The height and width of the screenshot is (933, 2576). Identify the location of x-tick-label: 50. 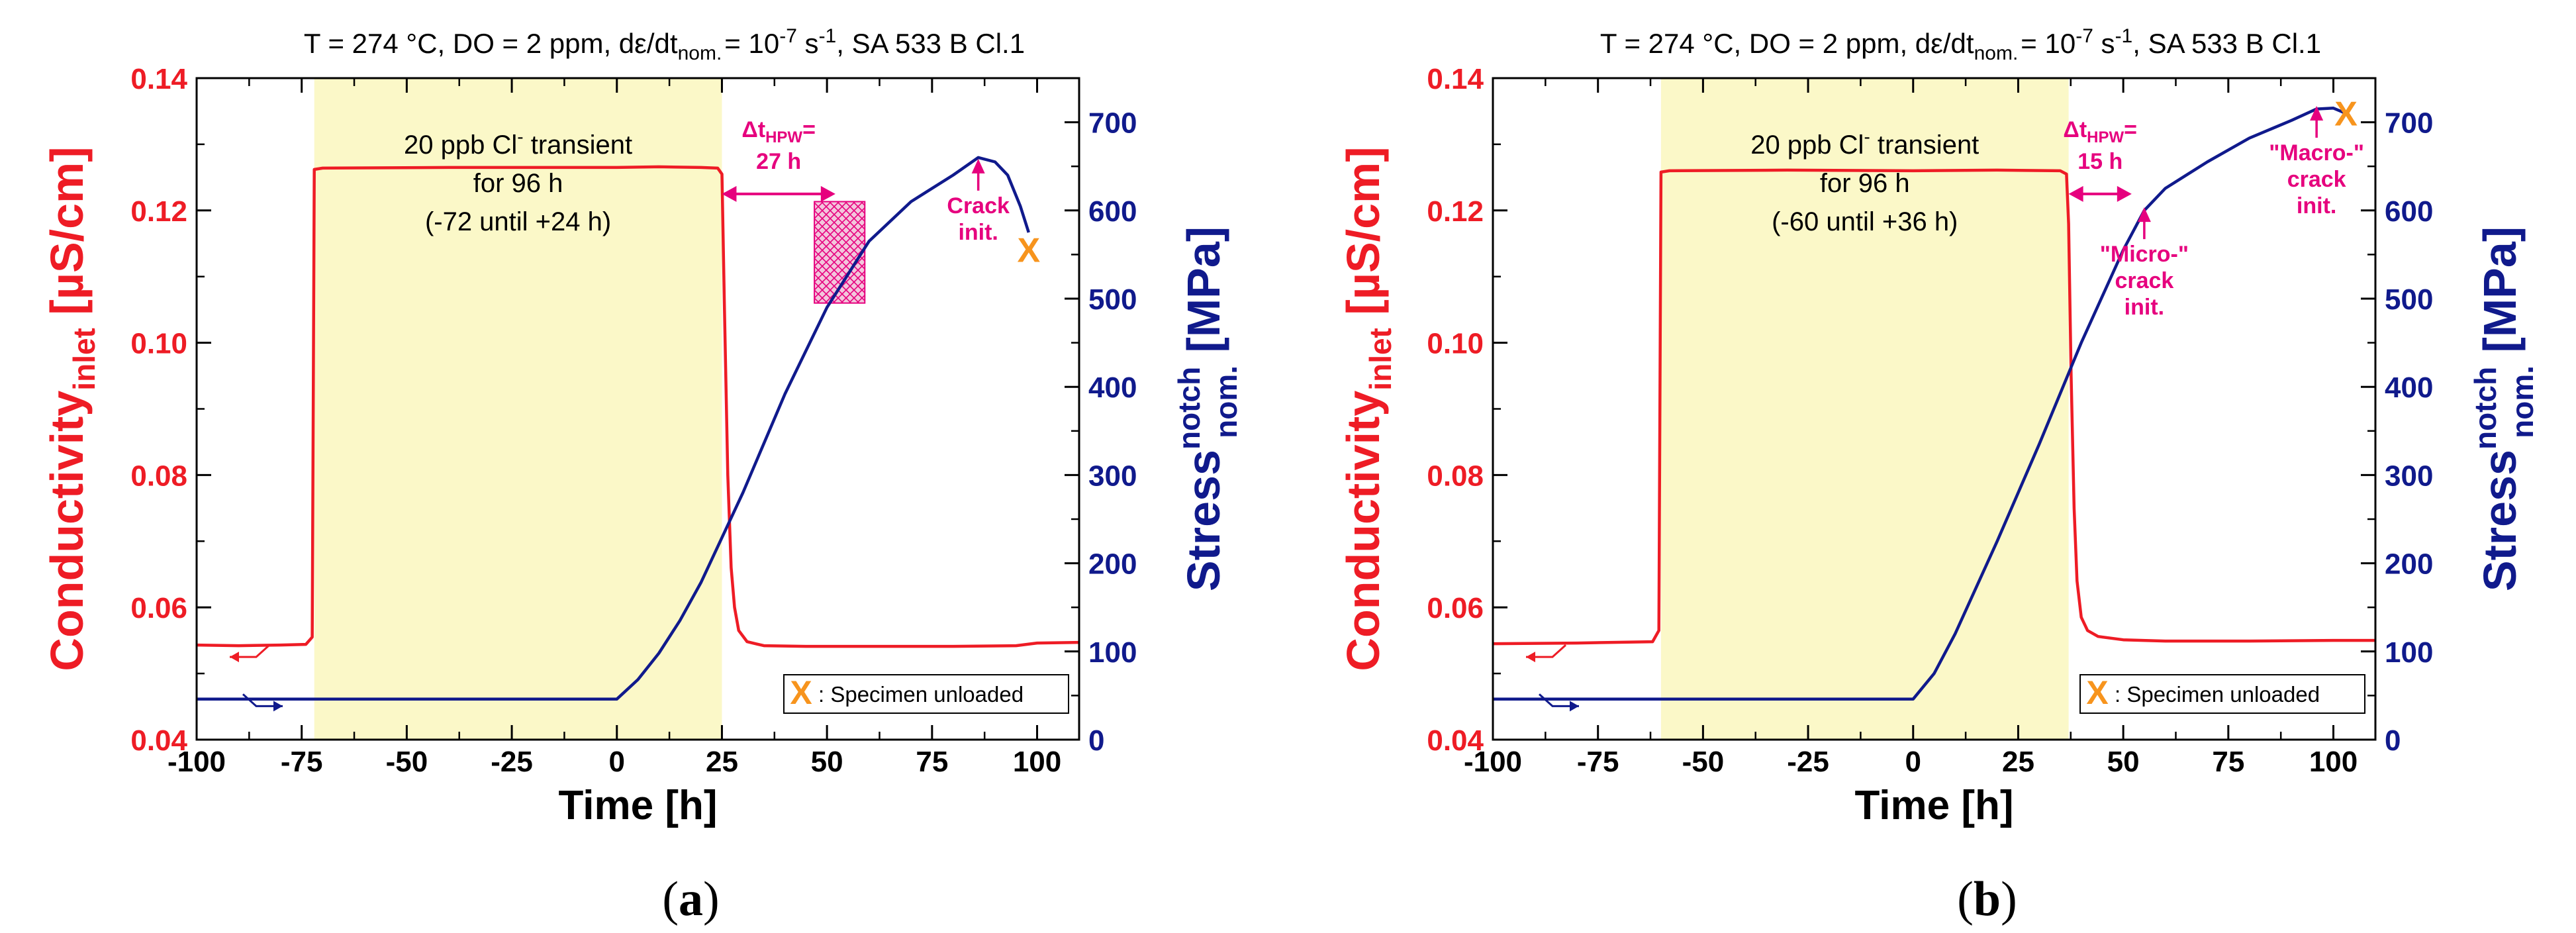
(827, 762).